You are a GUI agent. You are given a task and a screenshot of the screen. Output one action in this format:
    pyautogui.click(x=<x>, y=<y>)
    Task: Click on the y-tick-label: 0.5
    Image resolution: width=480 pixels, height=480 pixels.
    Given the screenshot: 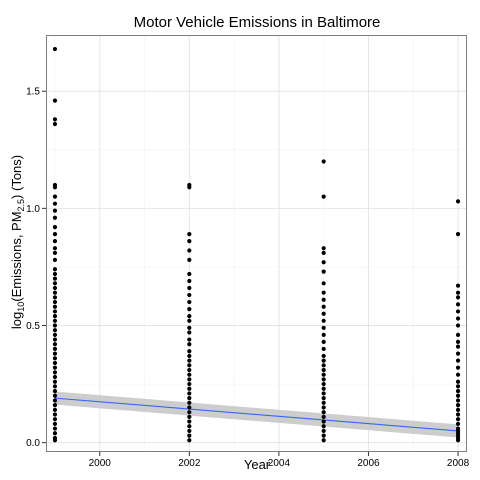 What is the action you would take?
    pyautogui.click(x=33, y=326)
    